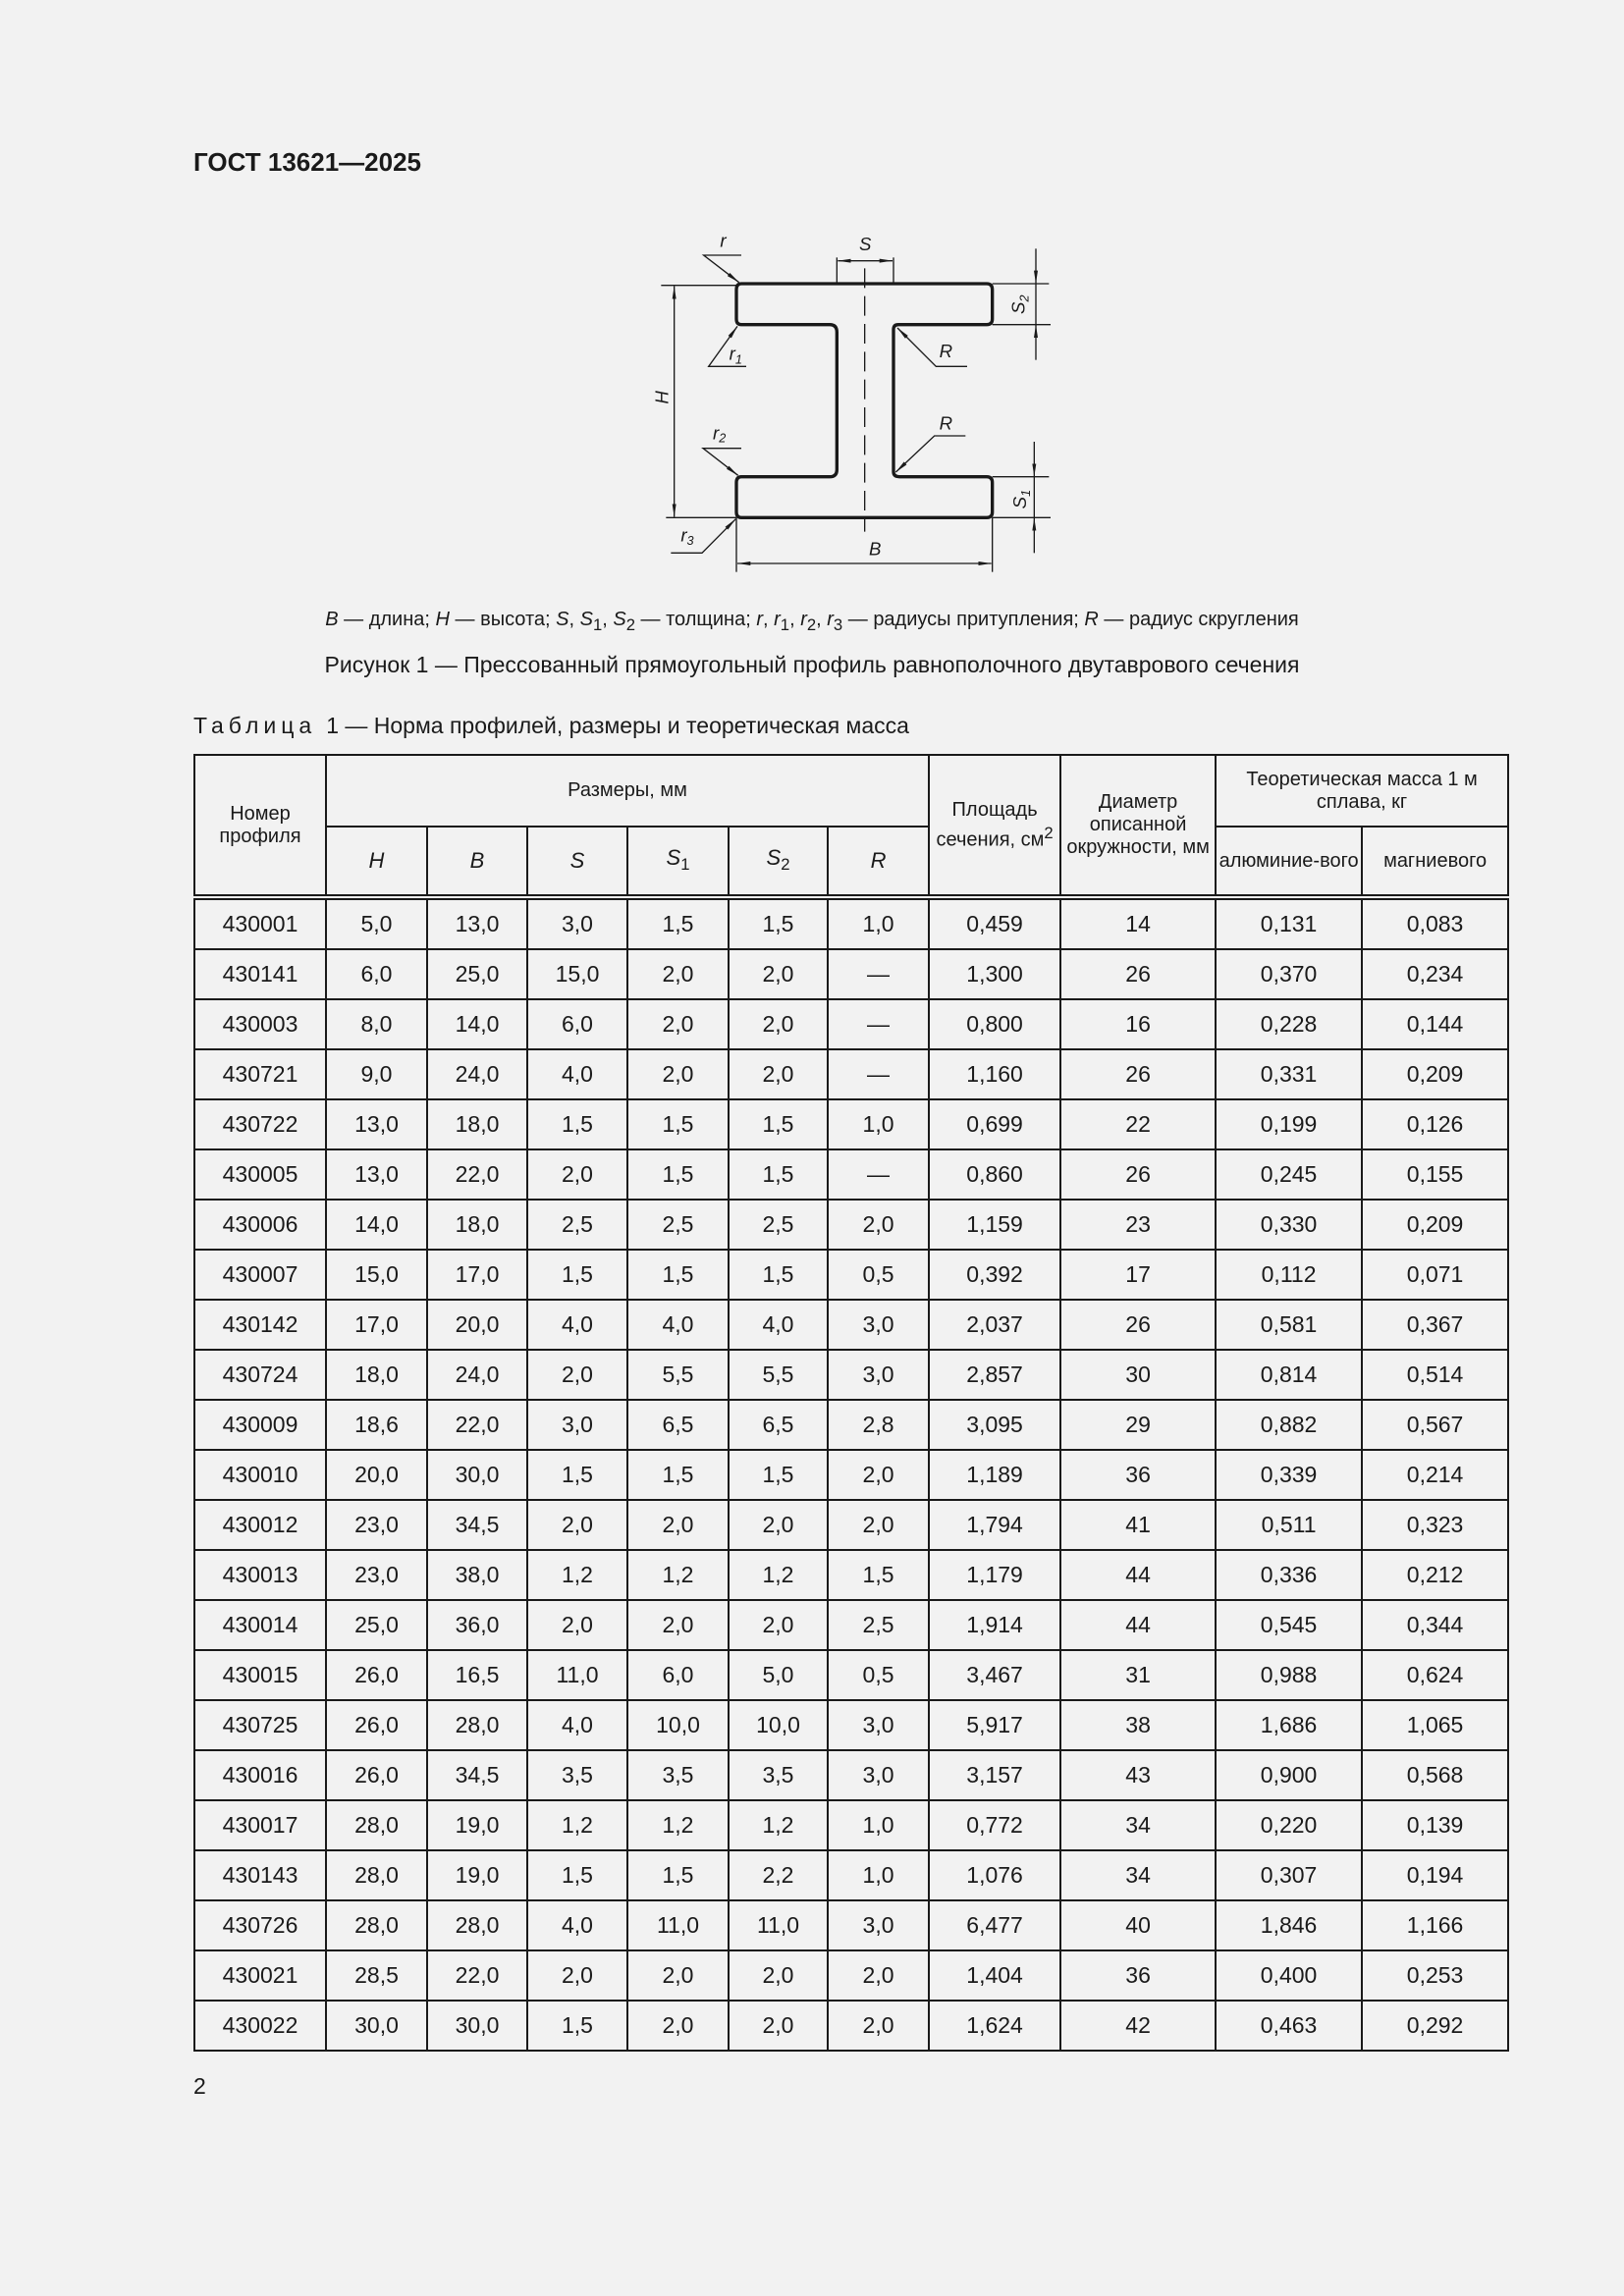  I want to click on table-cell: 1,166, so click(1435, 1925).